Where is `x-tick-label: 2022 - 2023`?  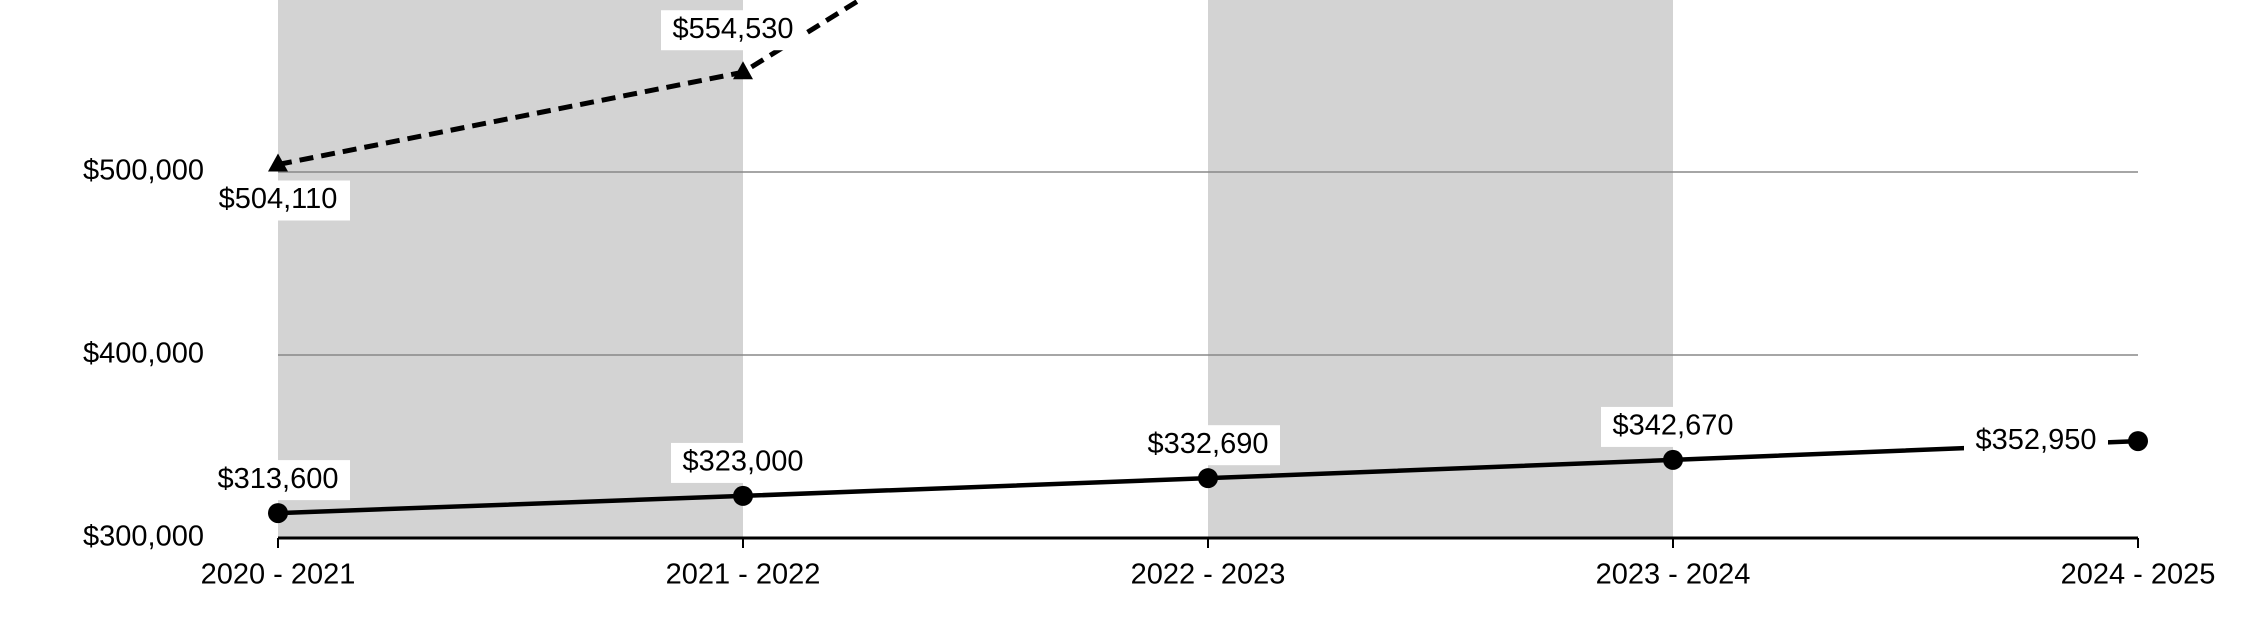 x-tick-label: 2022 - 2023 is located at coordinates (1208, 575).